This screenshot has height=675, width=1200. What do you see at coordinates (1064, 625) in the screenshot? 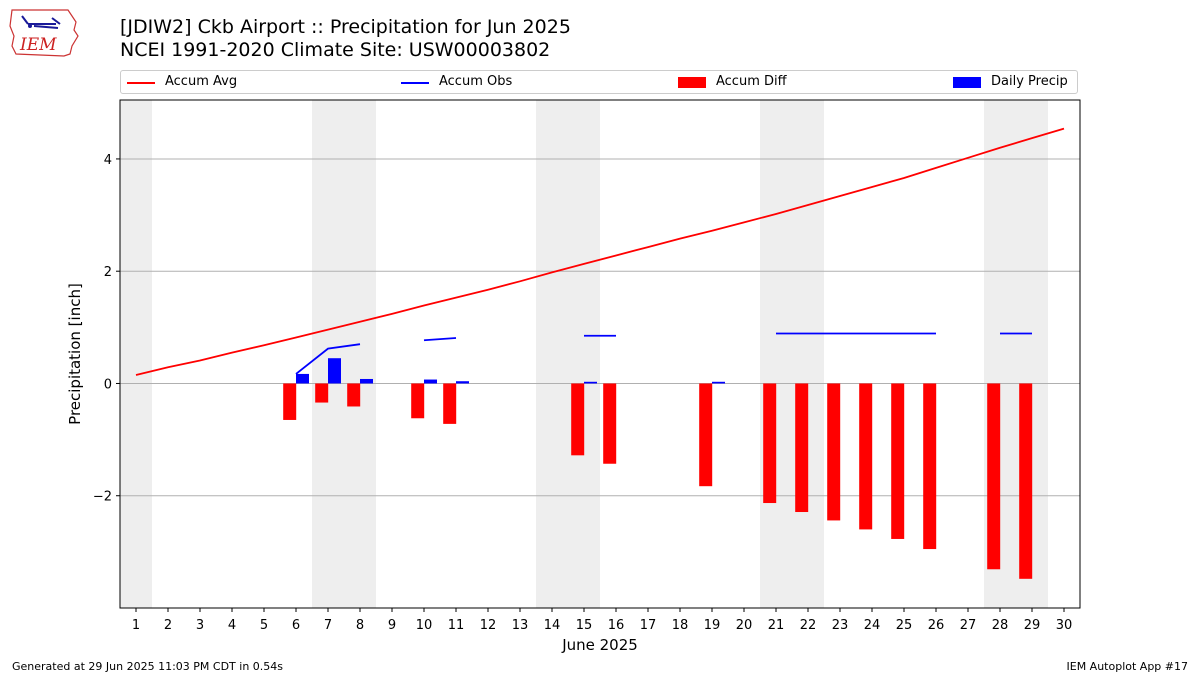
I see `x-tick-label: 30` at bounding box center [1064, 625].